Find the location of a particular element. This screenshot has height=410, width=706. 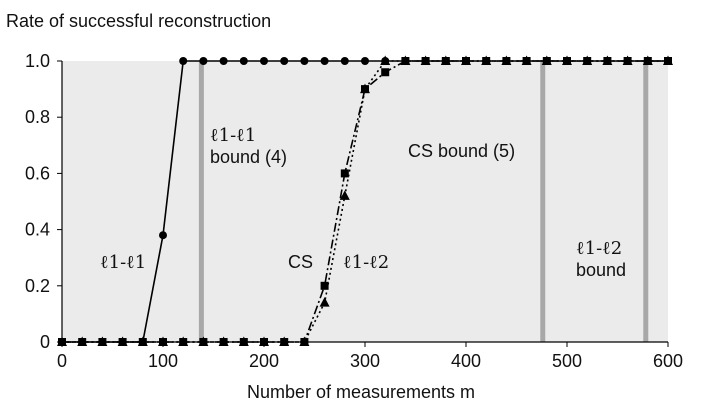

y-tick-label-4: 0.8 is located at coordinates (37, 117).